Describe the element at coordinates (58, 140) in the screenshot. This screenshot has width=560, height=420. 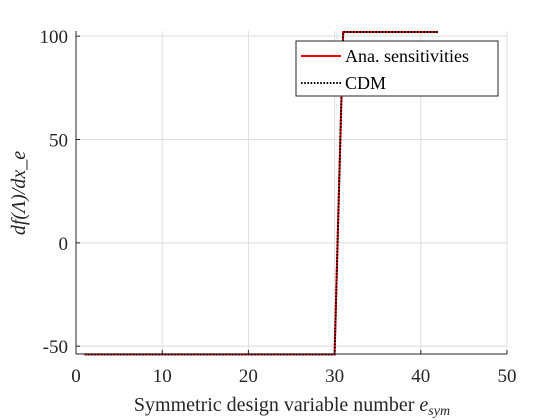
I see `y-tick-label: 50` at that location.